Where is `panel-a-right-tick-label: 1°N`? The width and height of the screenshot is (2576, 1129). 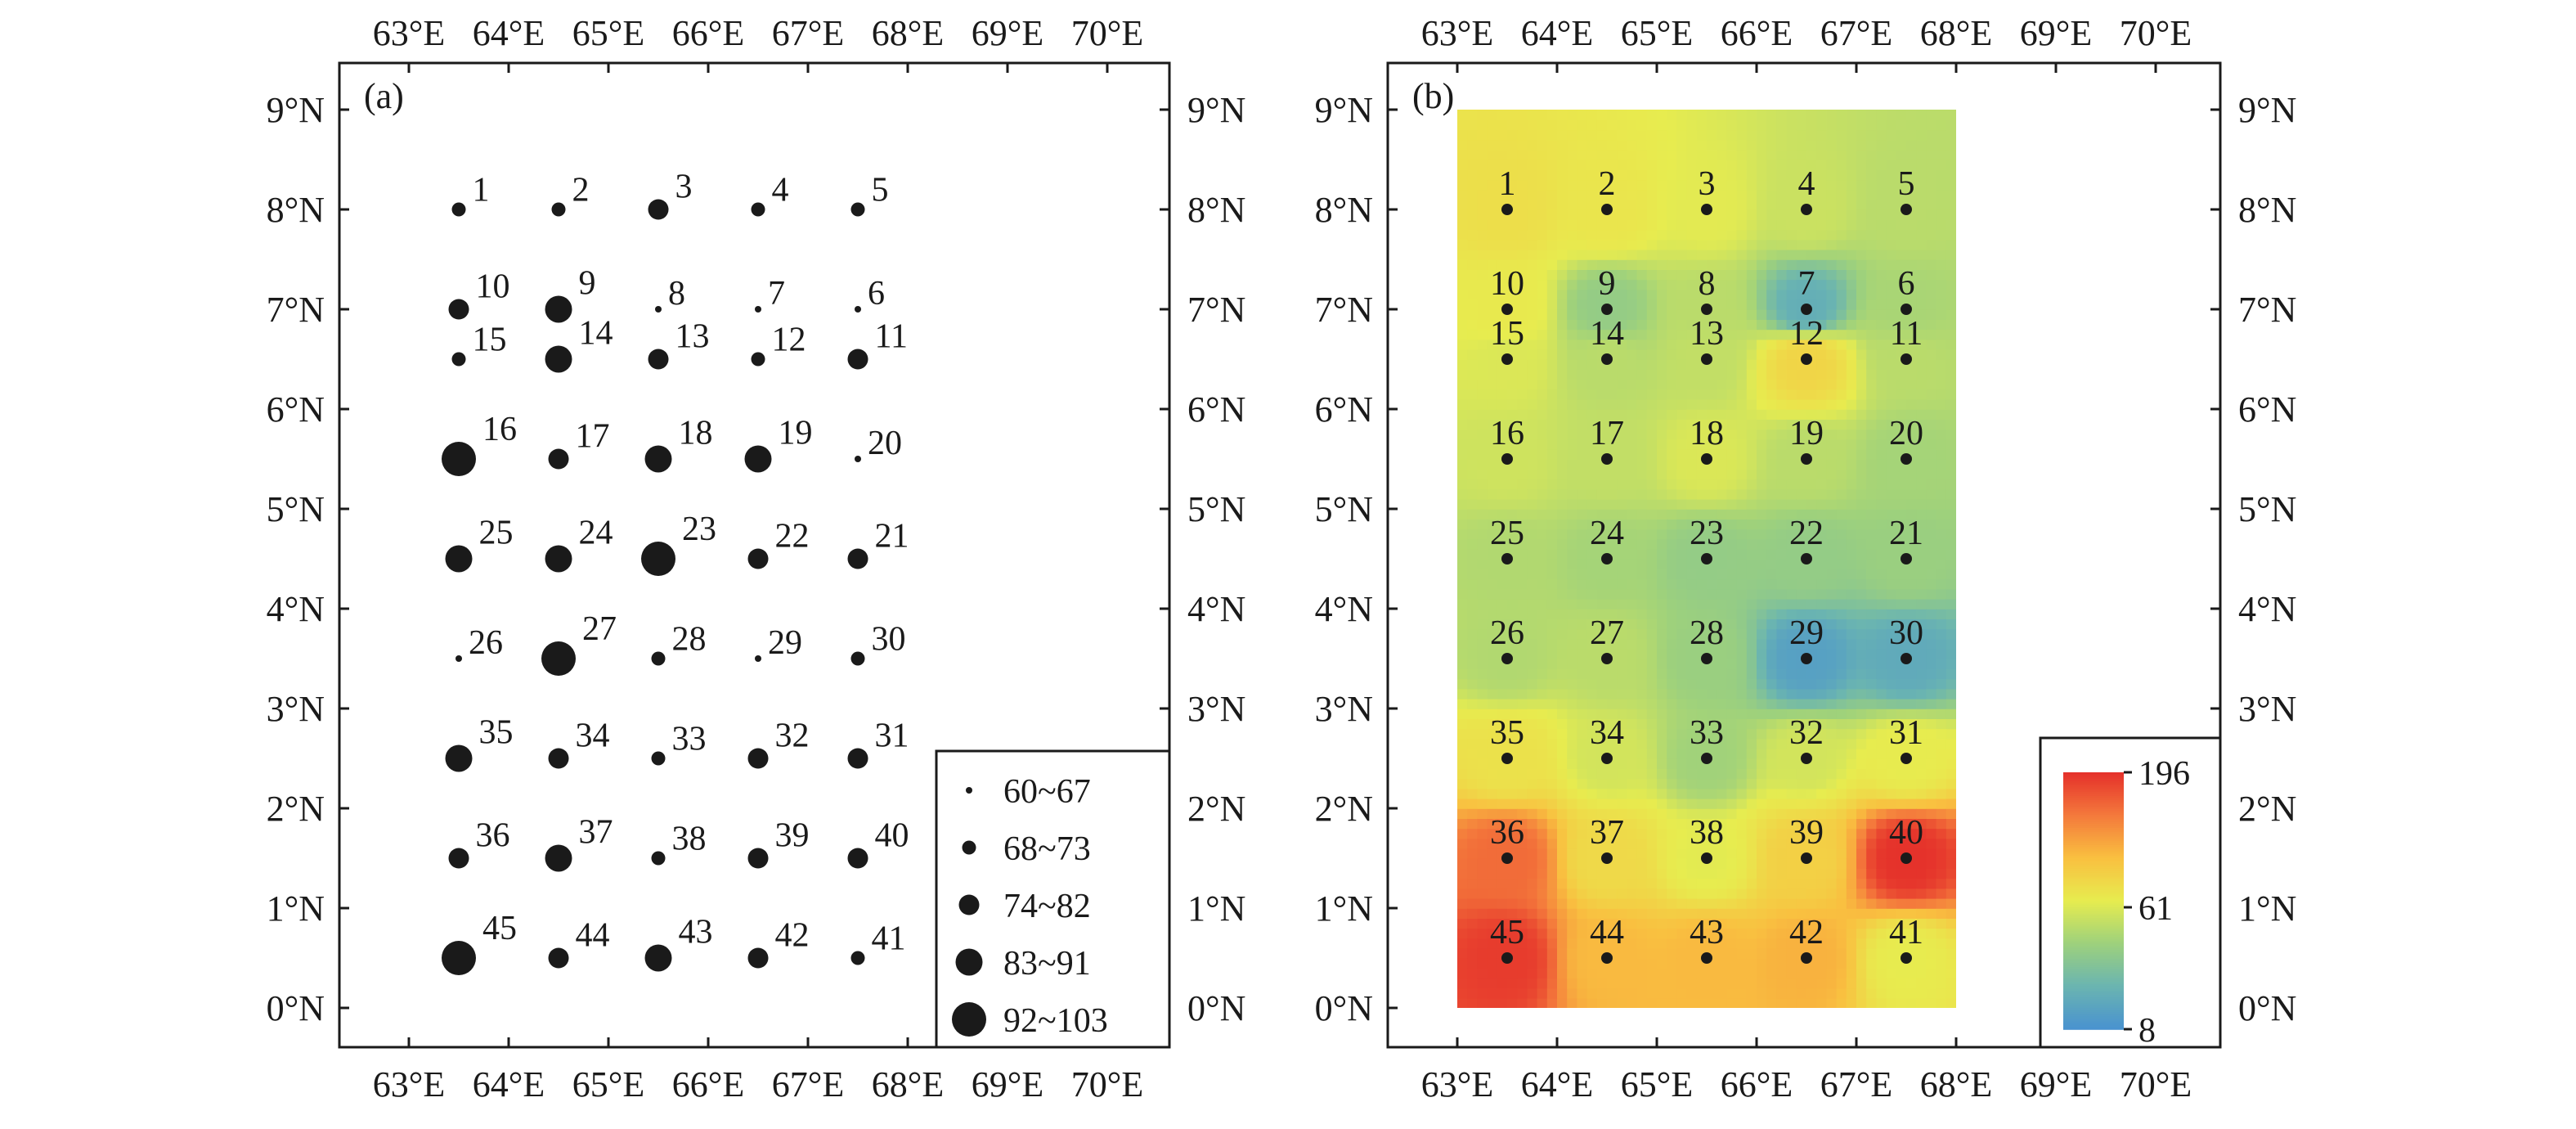 panel-a-right-tick-label: 1°N is located at coordinates (1216, 908).